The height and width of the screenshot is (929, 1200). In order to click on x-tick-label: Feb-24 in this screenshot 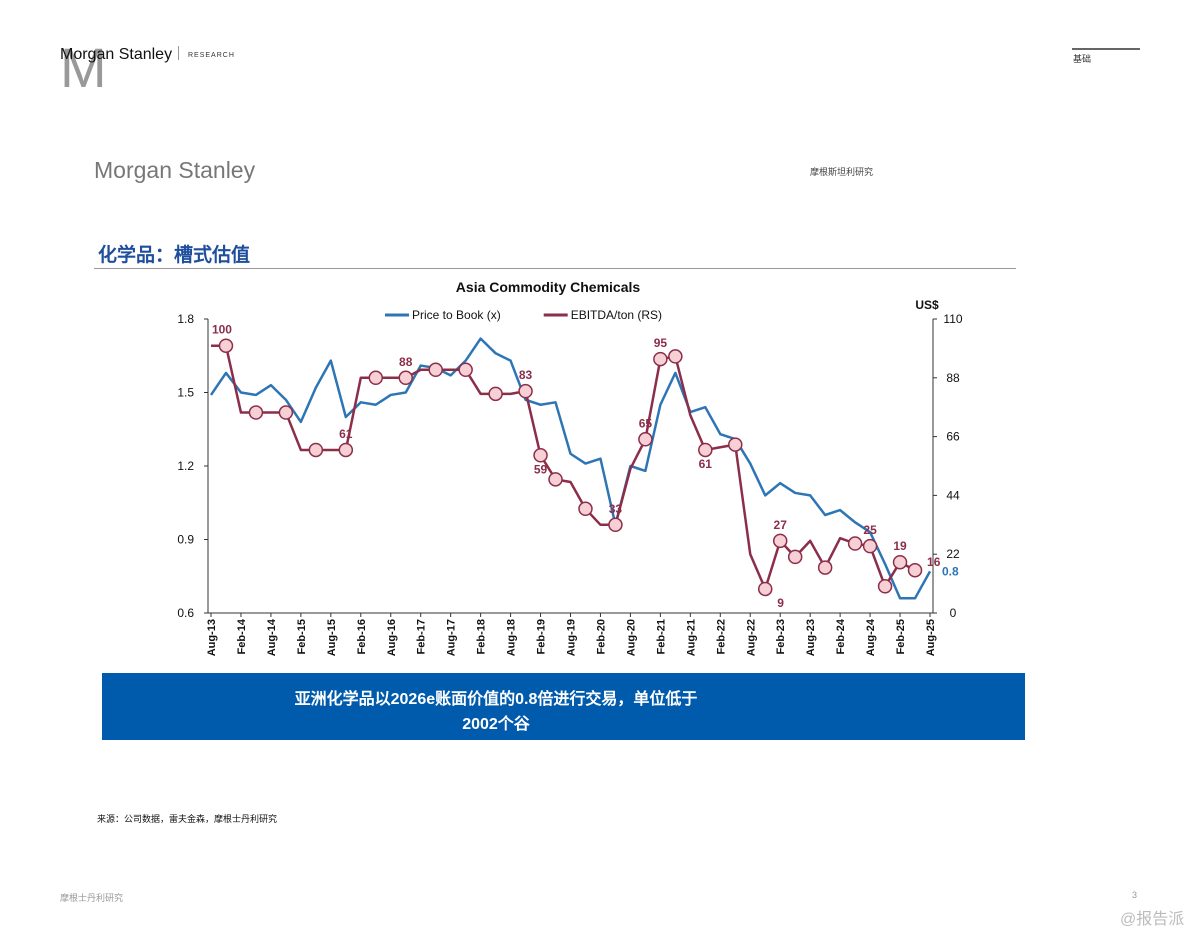, I will do `click(841, 636)`.